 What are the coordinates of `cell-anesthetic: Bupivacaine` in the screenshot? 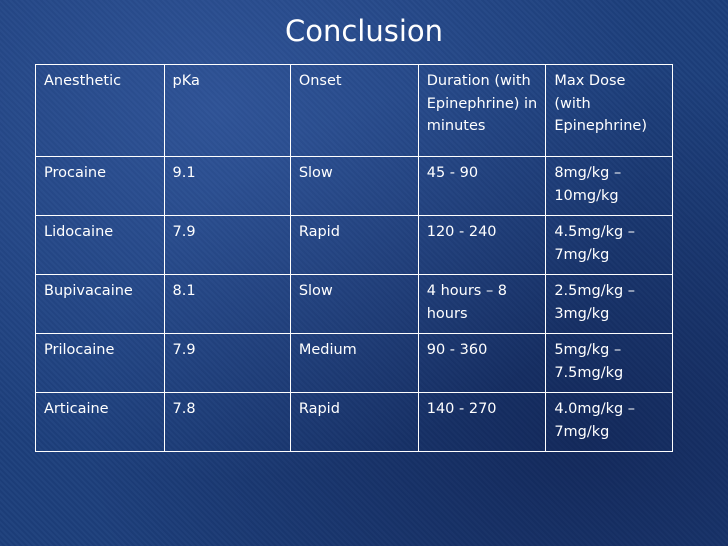 It's located at (100, 304).